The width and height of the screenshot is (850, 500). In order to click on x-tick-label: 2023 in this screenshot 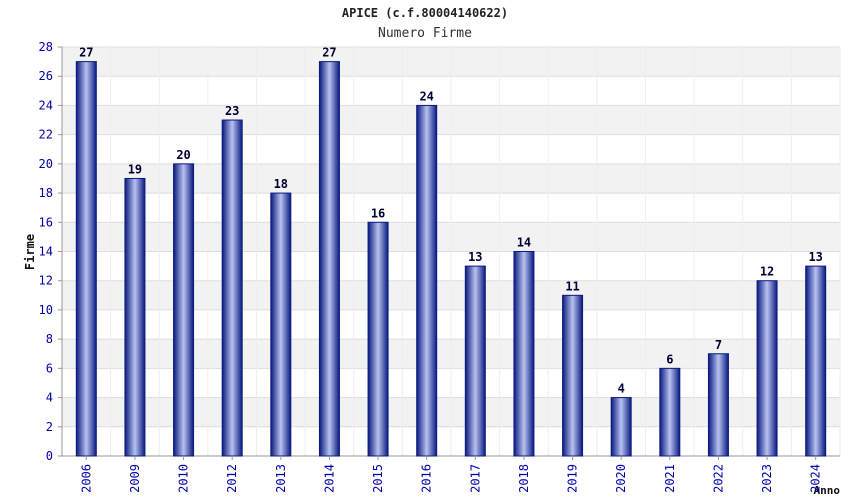, I will do `click(767, 478)`.